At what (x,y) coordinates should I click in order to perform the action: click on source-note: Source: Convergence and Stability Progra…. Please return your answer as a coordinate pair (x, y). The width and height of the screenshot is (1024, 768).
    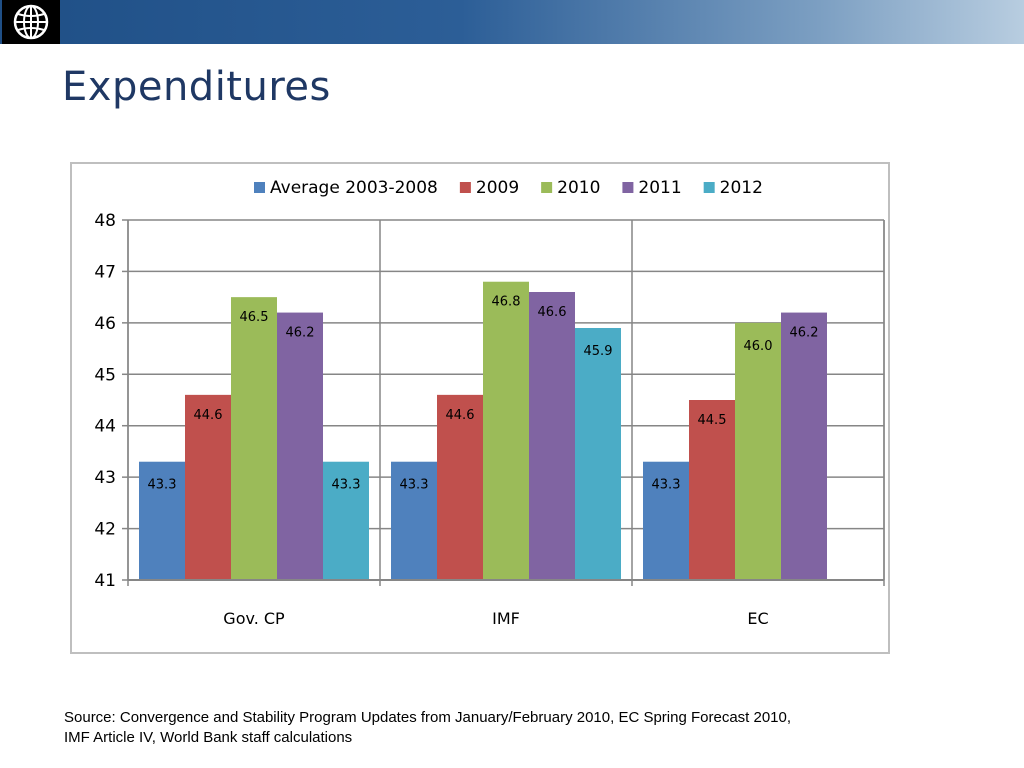
    Looking at the image, I should click on (514, 728).